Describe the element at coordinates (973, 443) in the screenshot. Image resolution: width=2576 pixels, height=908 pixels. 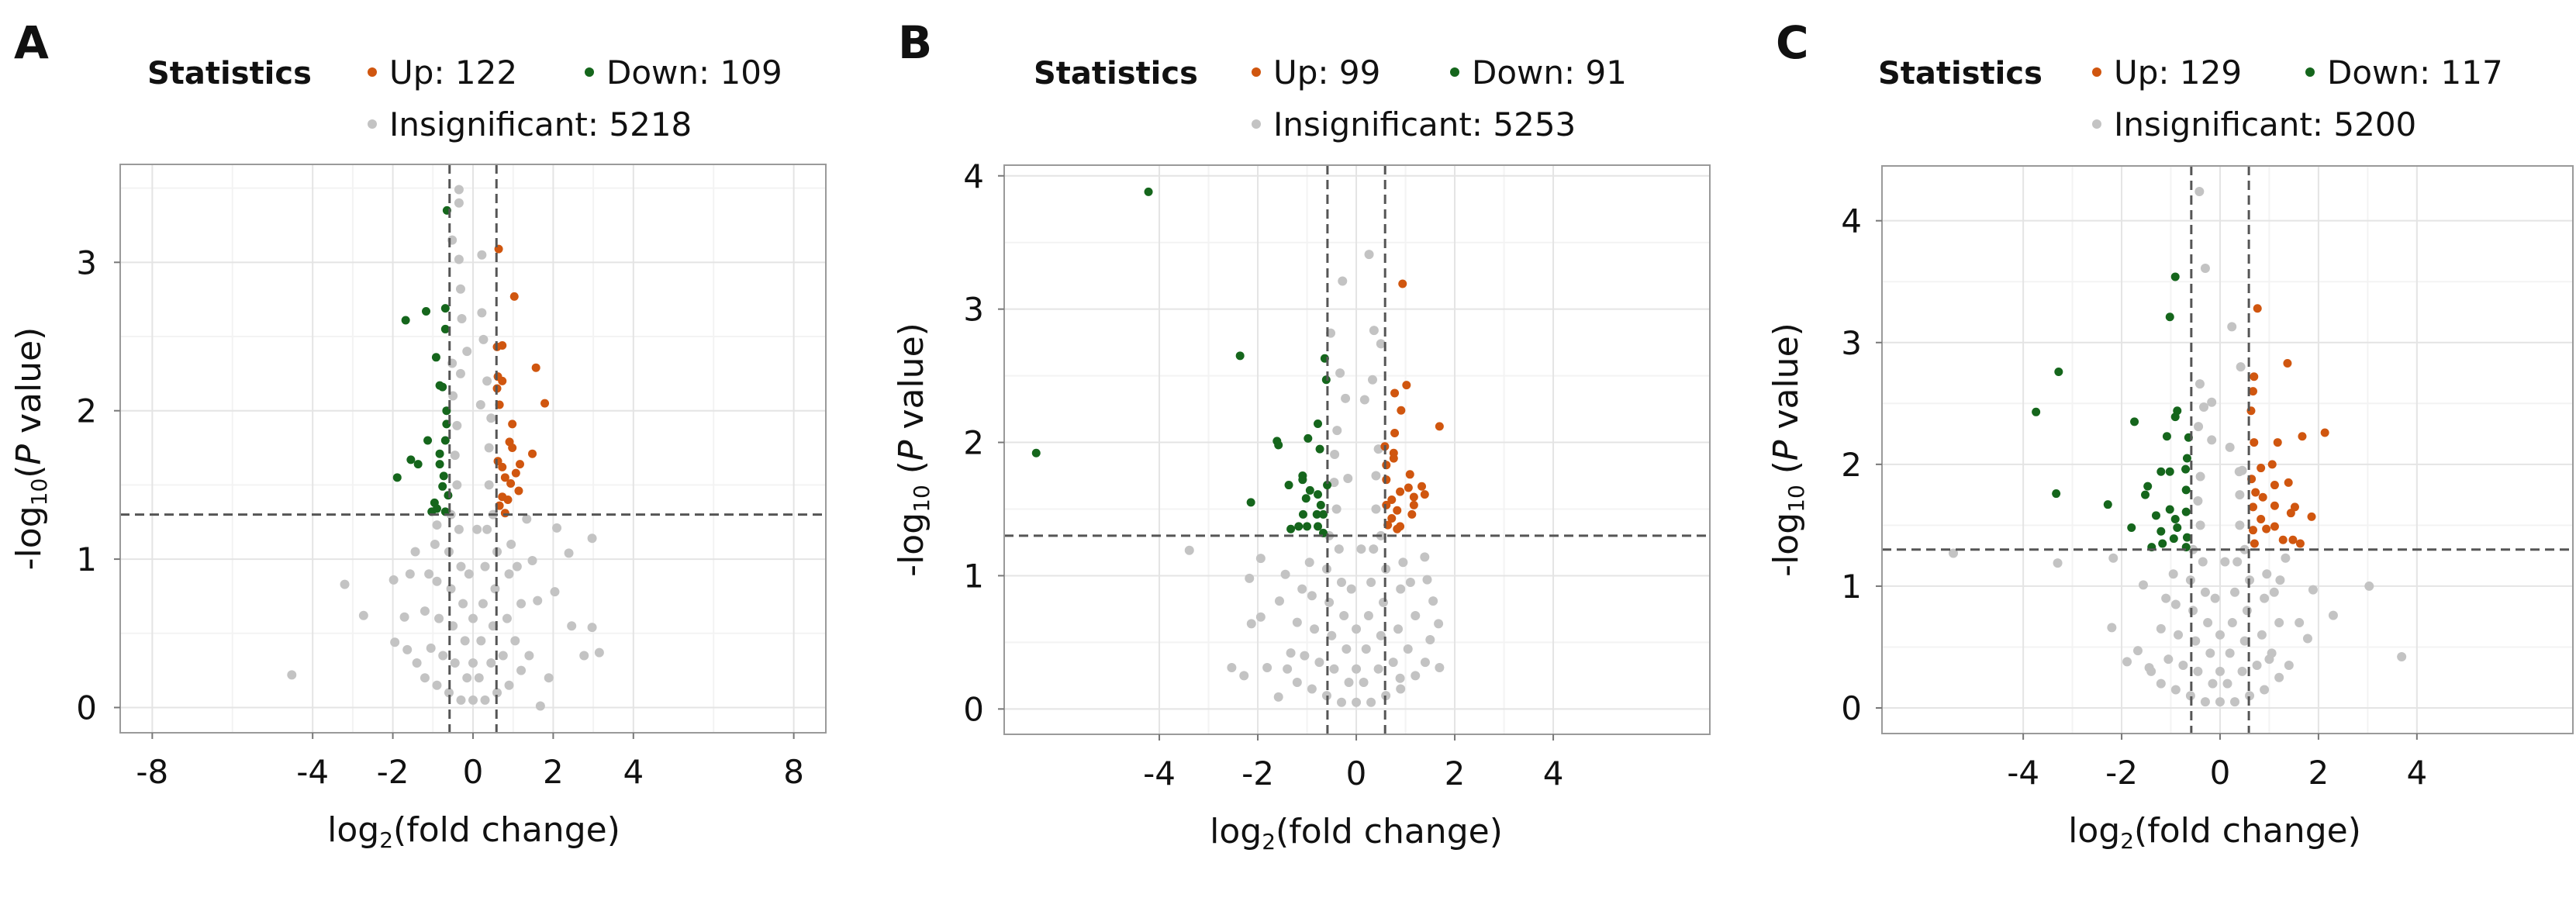
I see `y-tick-label: 2` at that location.